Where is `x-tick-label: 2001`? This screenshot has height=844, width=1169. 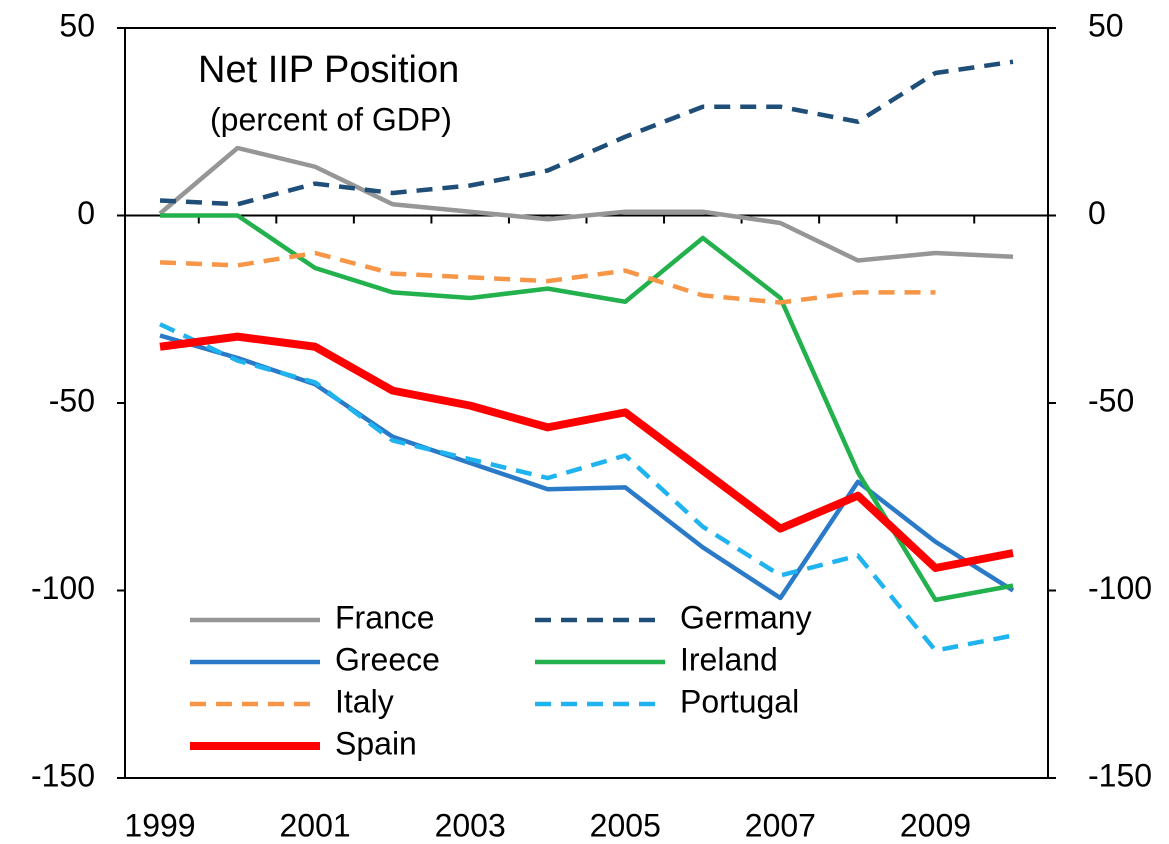 x-tick-label: 2001 is located at coordinates (314, 825).